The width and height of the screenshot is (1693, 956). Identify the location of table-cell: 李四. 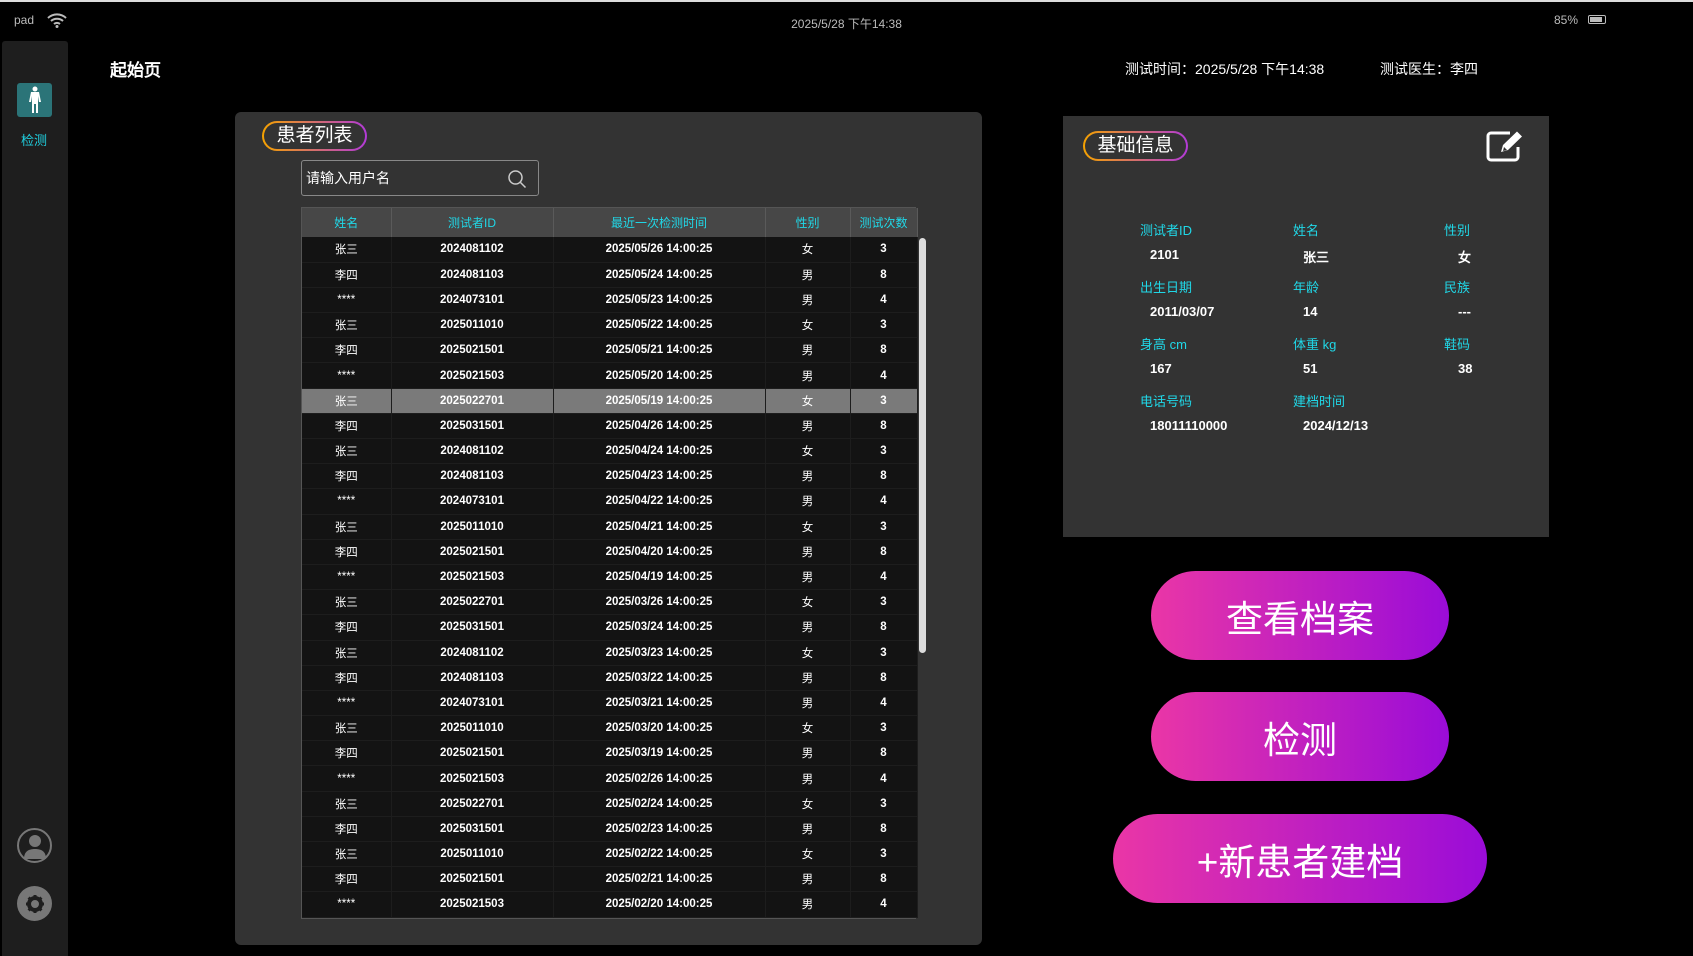
(347, 476).